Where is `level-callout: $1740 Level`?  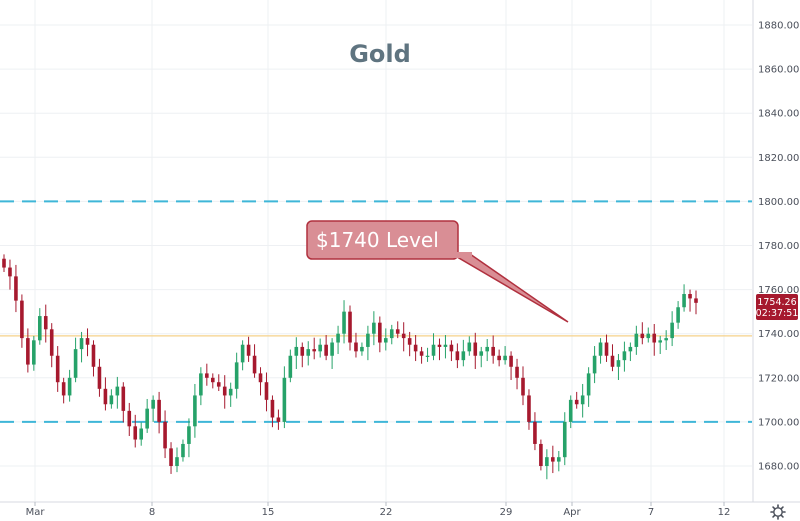
level-callout: $1740 Level is located at coordinates (437, 271).